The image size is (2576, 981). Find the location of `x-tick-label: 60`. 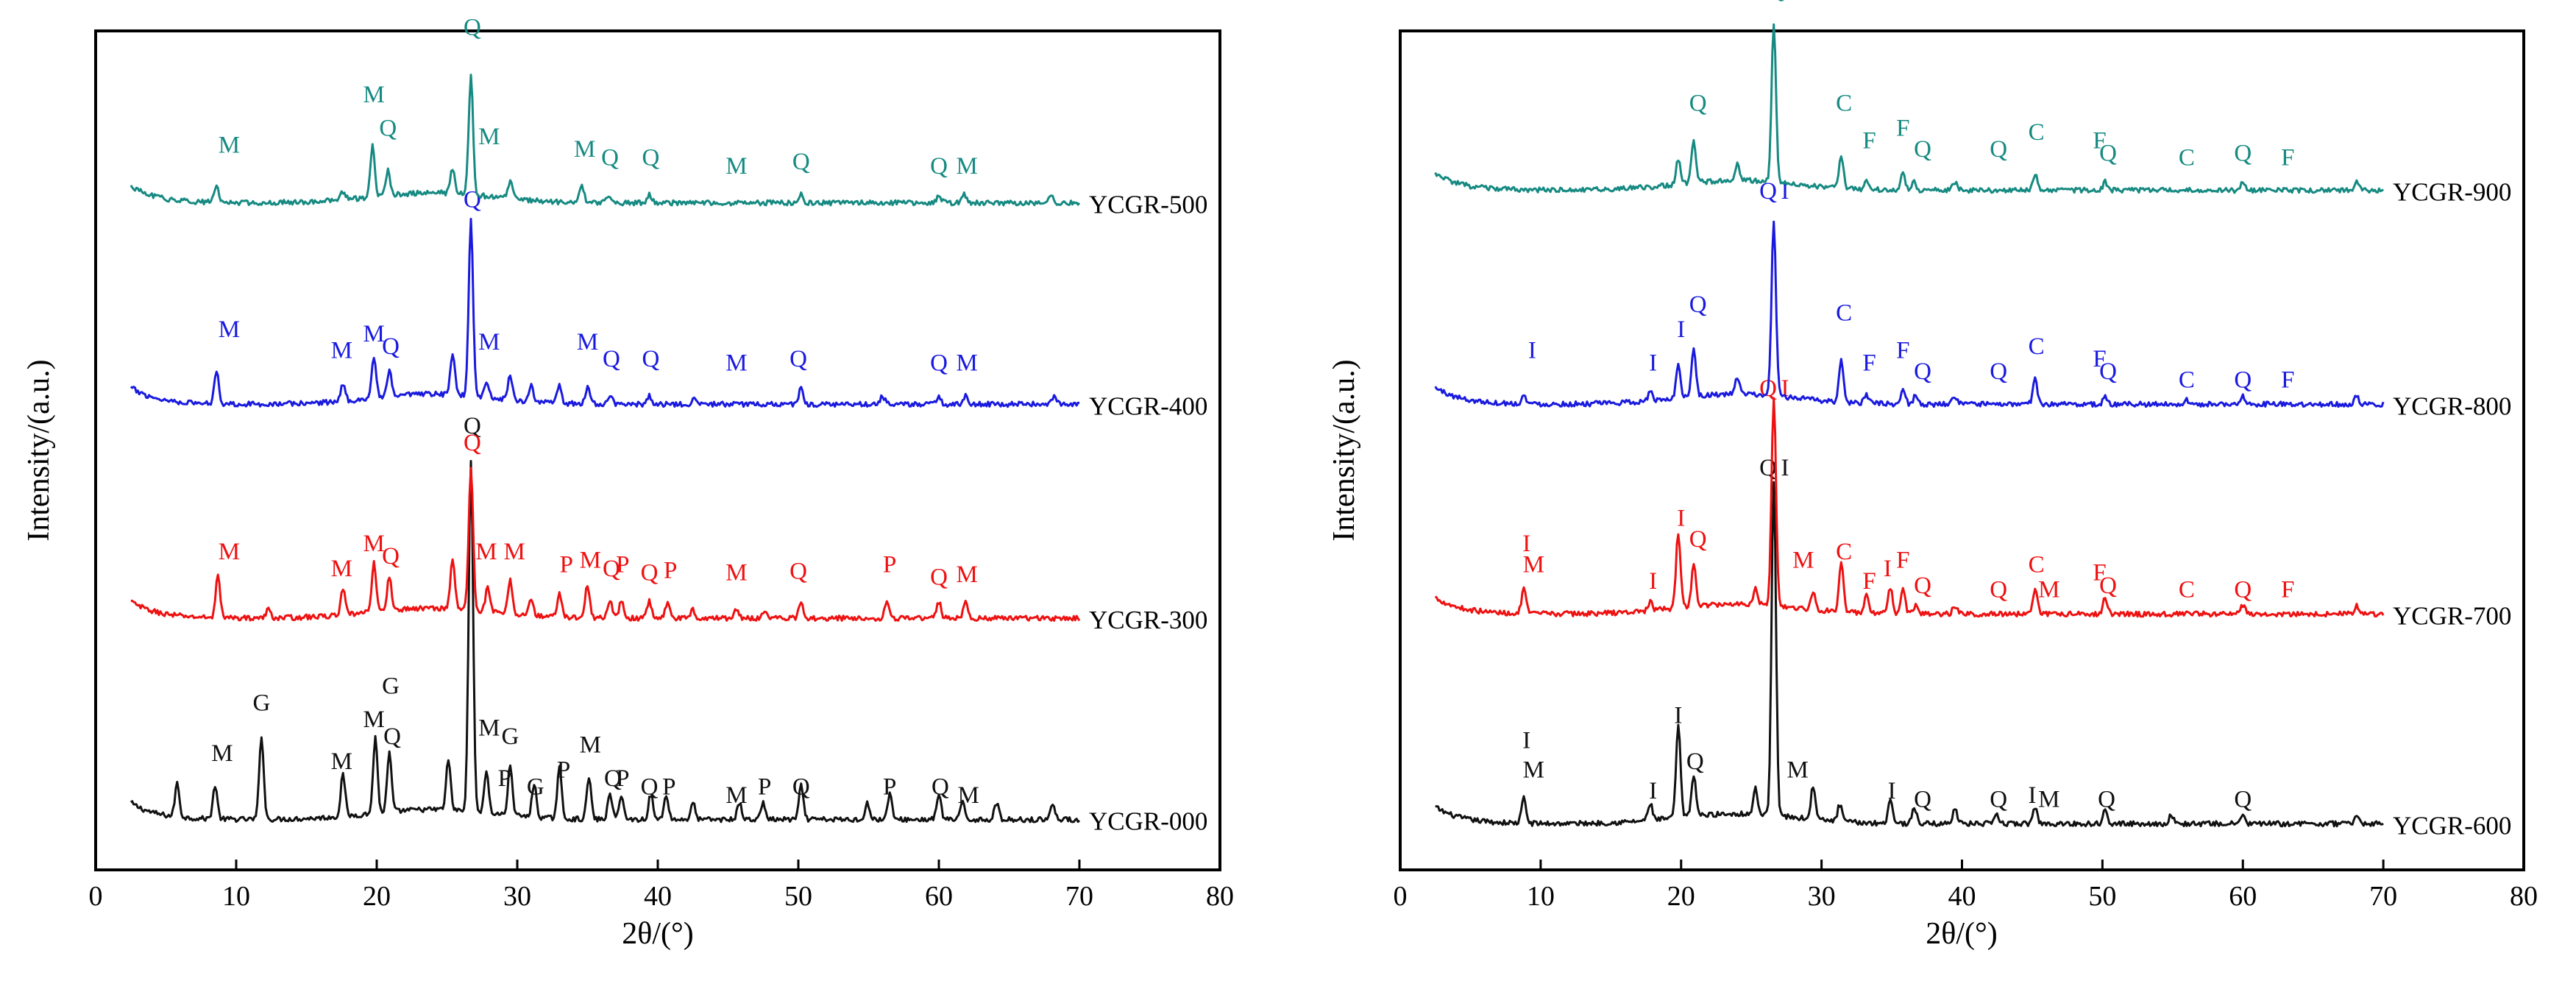

x-tick-label: 60 is located at coordinates (2243, 896).